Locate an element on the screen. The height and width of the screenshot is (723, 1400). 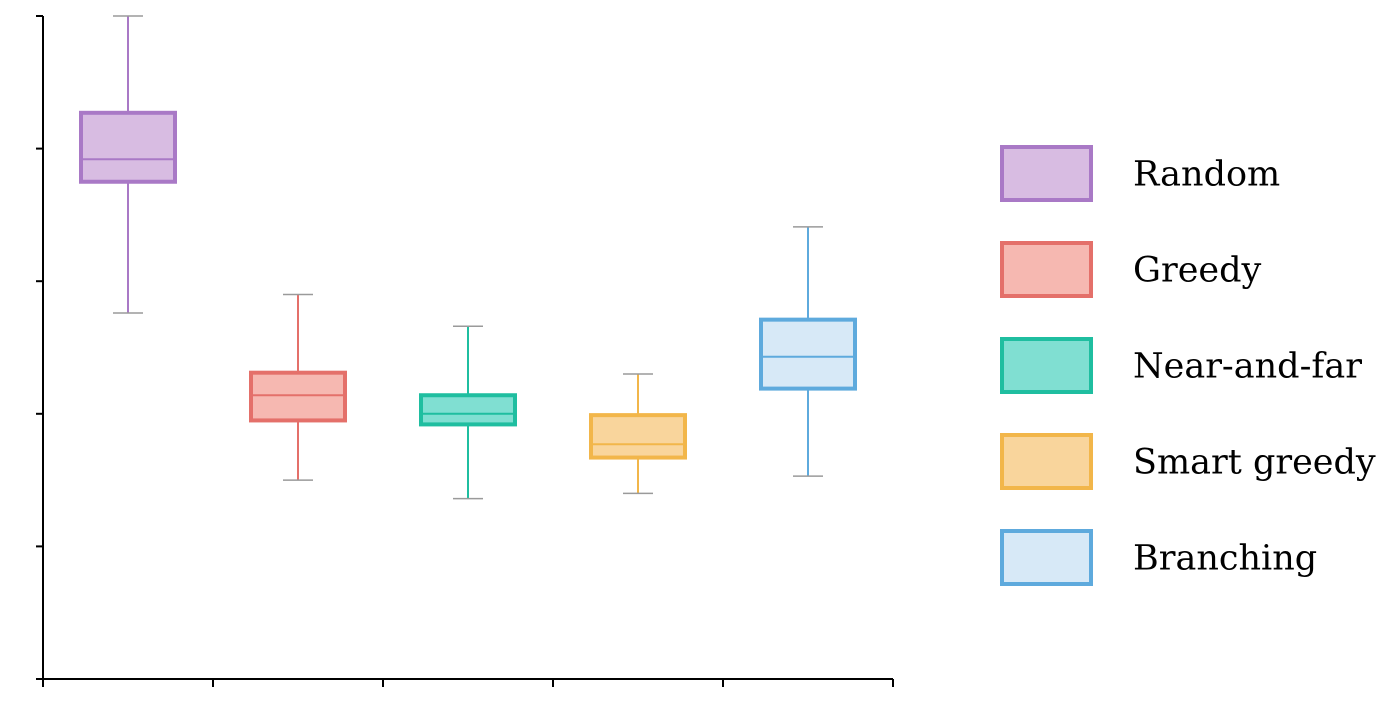
legend-item: Near-and-far is located at coordinates (1181, 365).